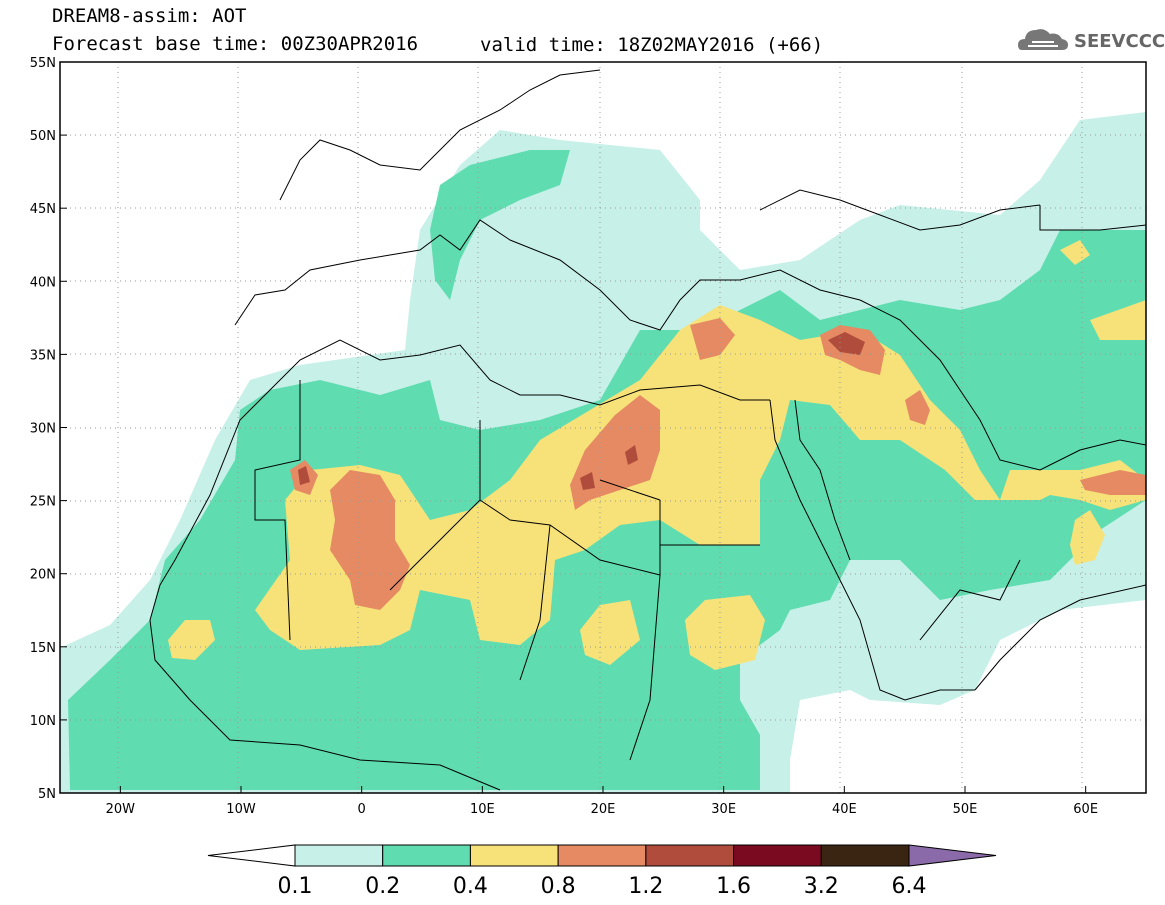  Describe the element at coordinates (733, 886) in the screenshot. I see `colorbar-label: 1.6` at that location.